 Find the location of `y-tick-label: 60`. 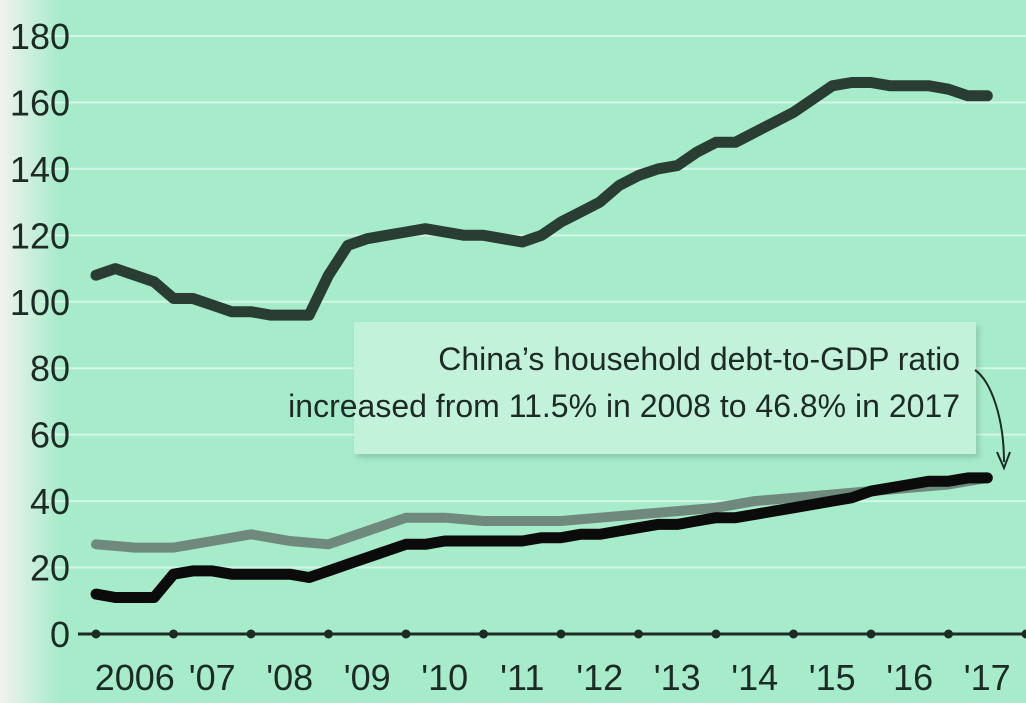

y-tick-label: 60 is located at coordinates (50, 435).